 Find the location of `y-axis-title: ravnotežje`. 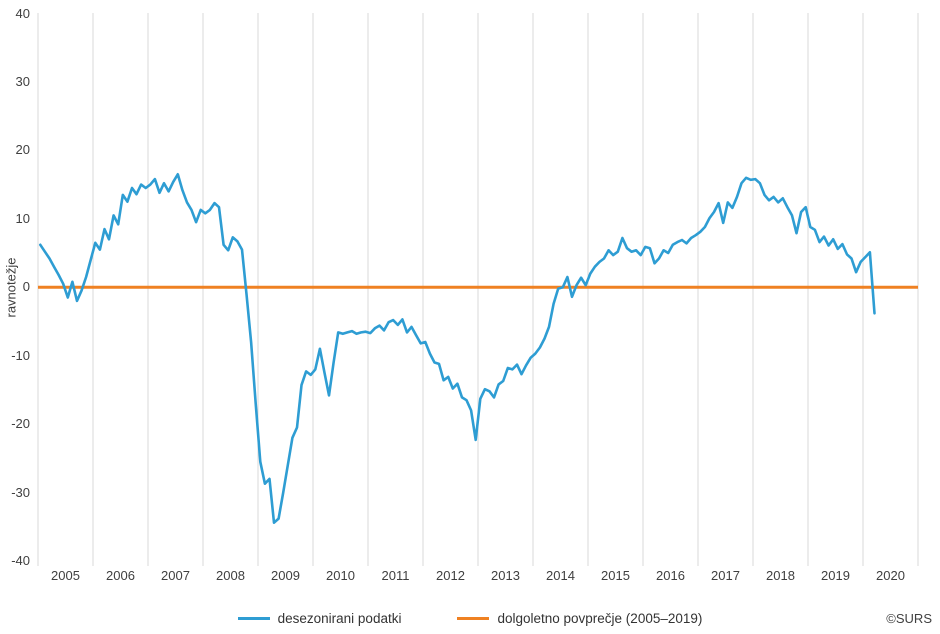

y-axis-title: ravnotežje is located at coordinates (11, 287).